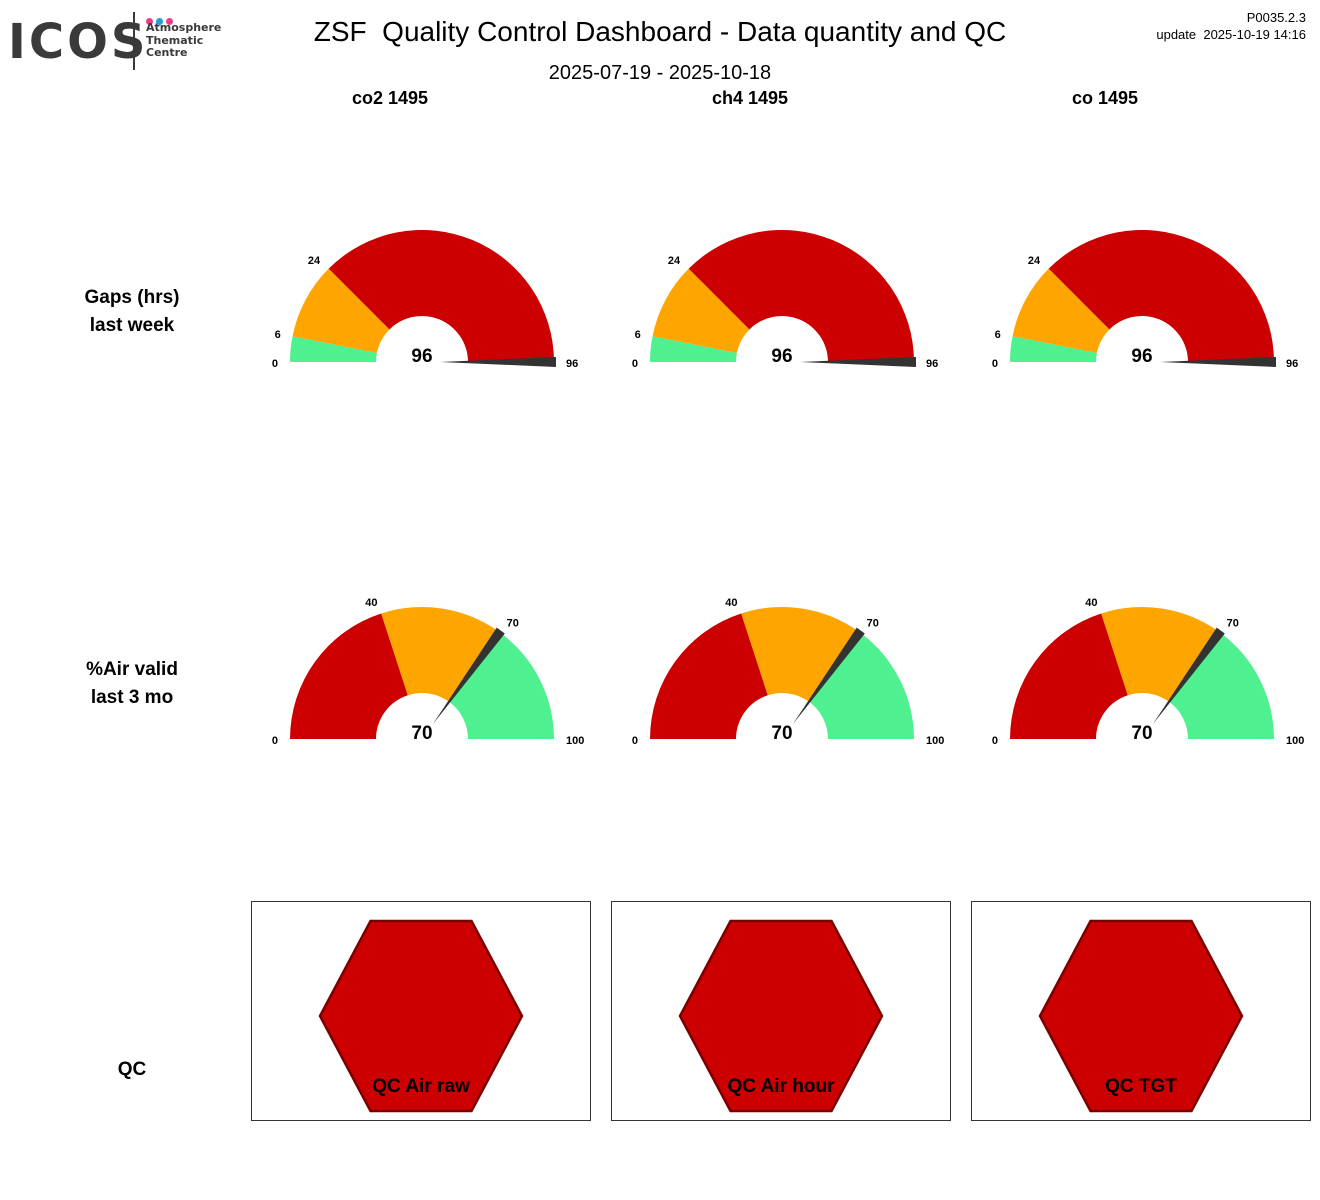 Image resolution: width=1320 pixels, height=1200 pixels. Describe the element at coordinates (167, 52) in the screenshot. I see `logo-line: Centre` at that location.